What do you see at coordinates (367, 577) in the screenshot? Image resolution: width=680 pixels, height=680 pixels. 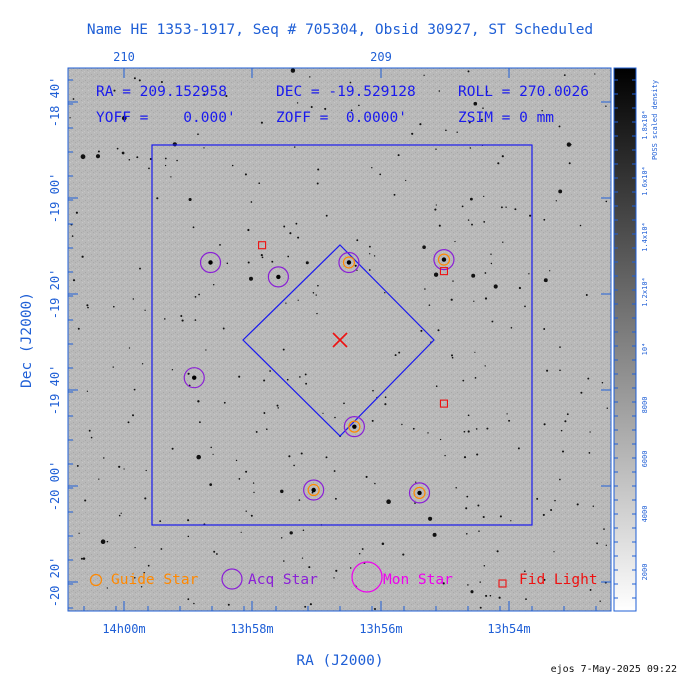 I see `legend-mon-symbol` at bounding box center [367, 577].